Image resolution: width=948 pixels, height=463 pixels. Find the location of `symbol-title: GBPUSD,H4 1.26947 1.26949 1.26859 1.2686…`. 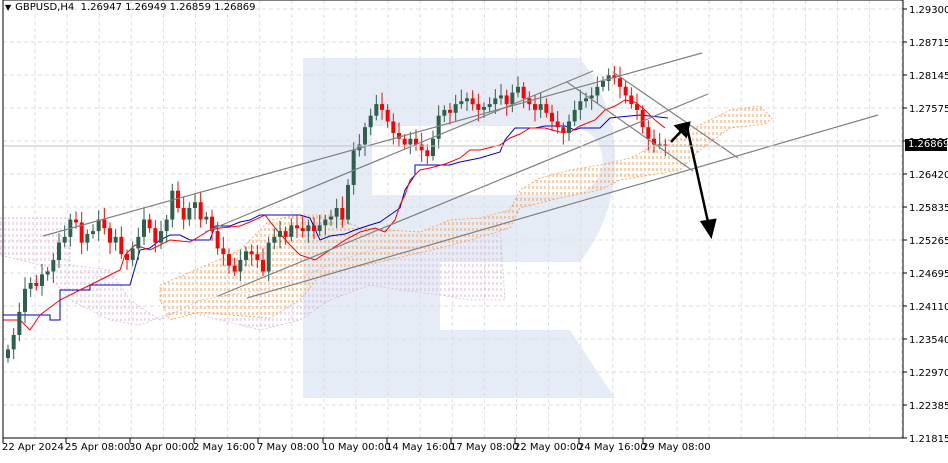

symbol-title: GBPUSD,H4 1.26947 1.26949 1.26859 1.2686… is located at coordinates (135, 7).